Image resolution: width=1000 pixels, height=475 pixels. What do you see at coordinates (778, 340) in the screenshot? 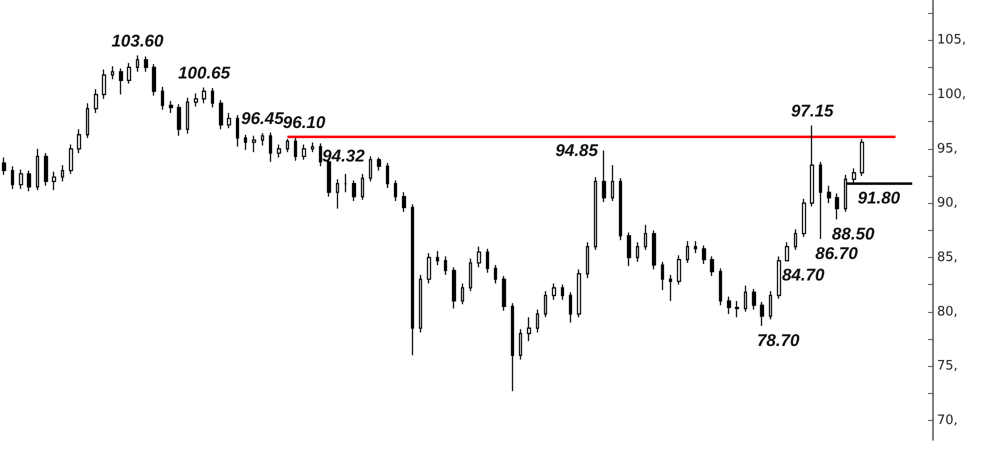
I see `text: 78.70` at bounding box center [778, 340].